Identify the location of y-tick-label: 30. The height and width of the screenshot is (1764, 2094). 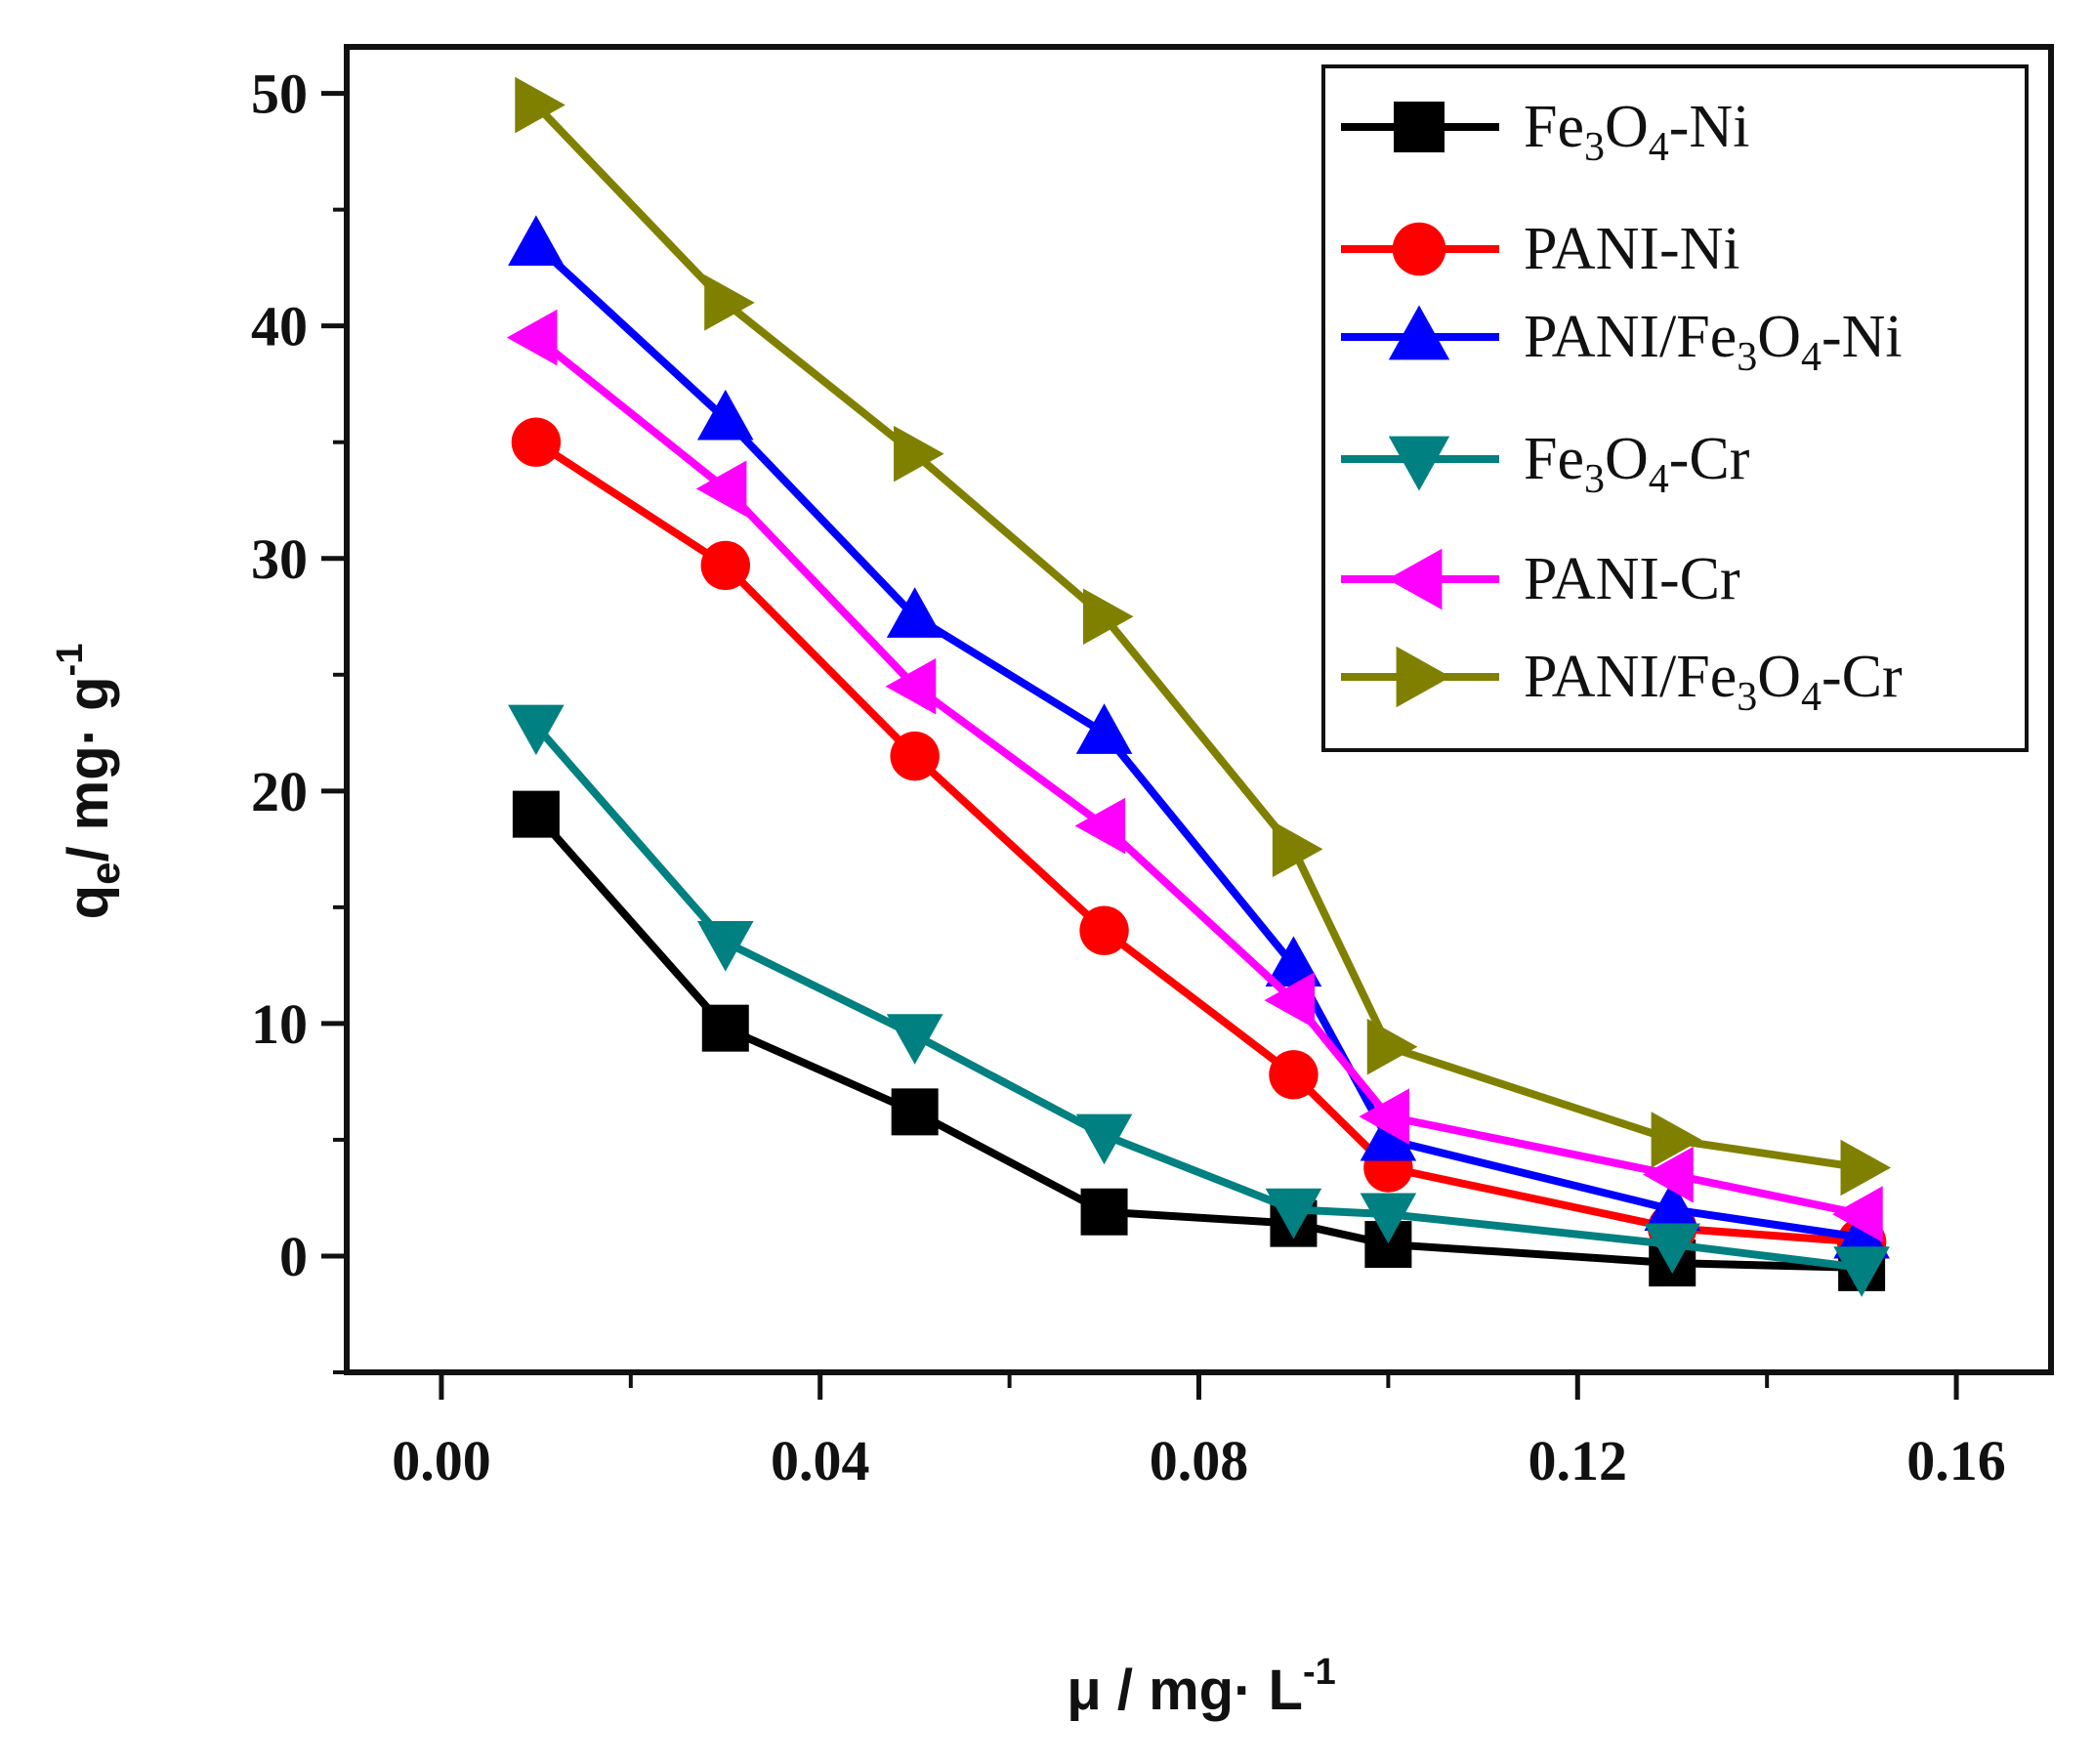
(280, 559).